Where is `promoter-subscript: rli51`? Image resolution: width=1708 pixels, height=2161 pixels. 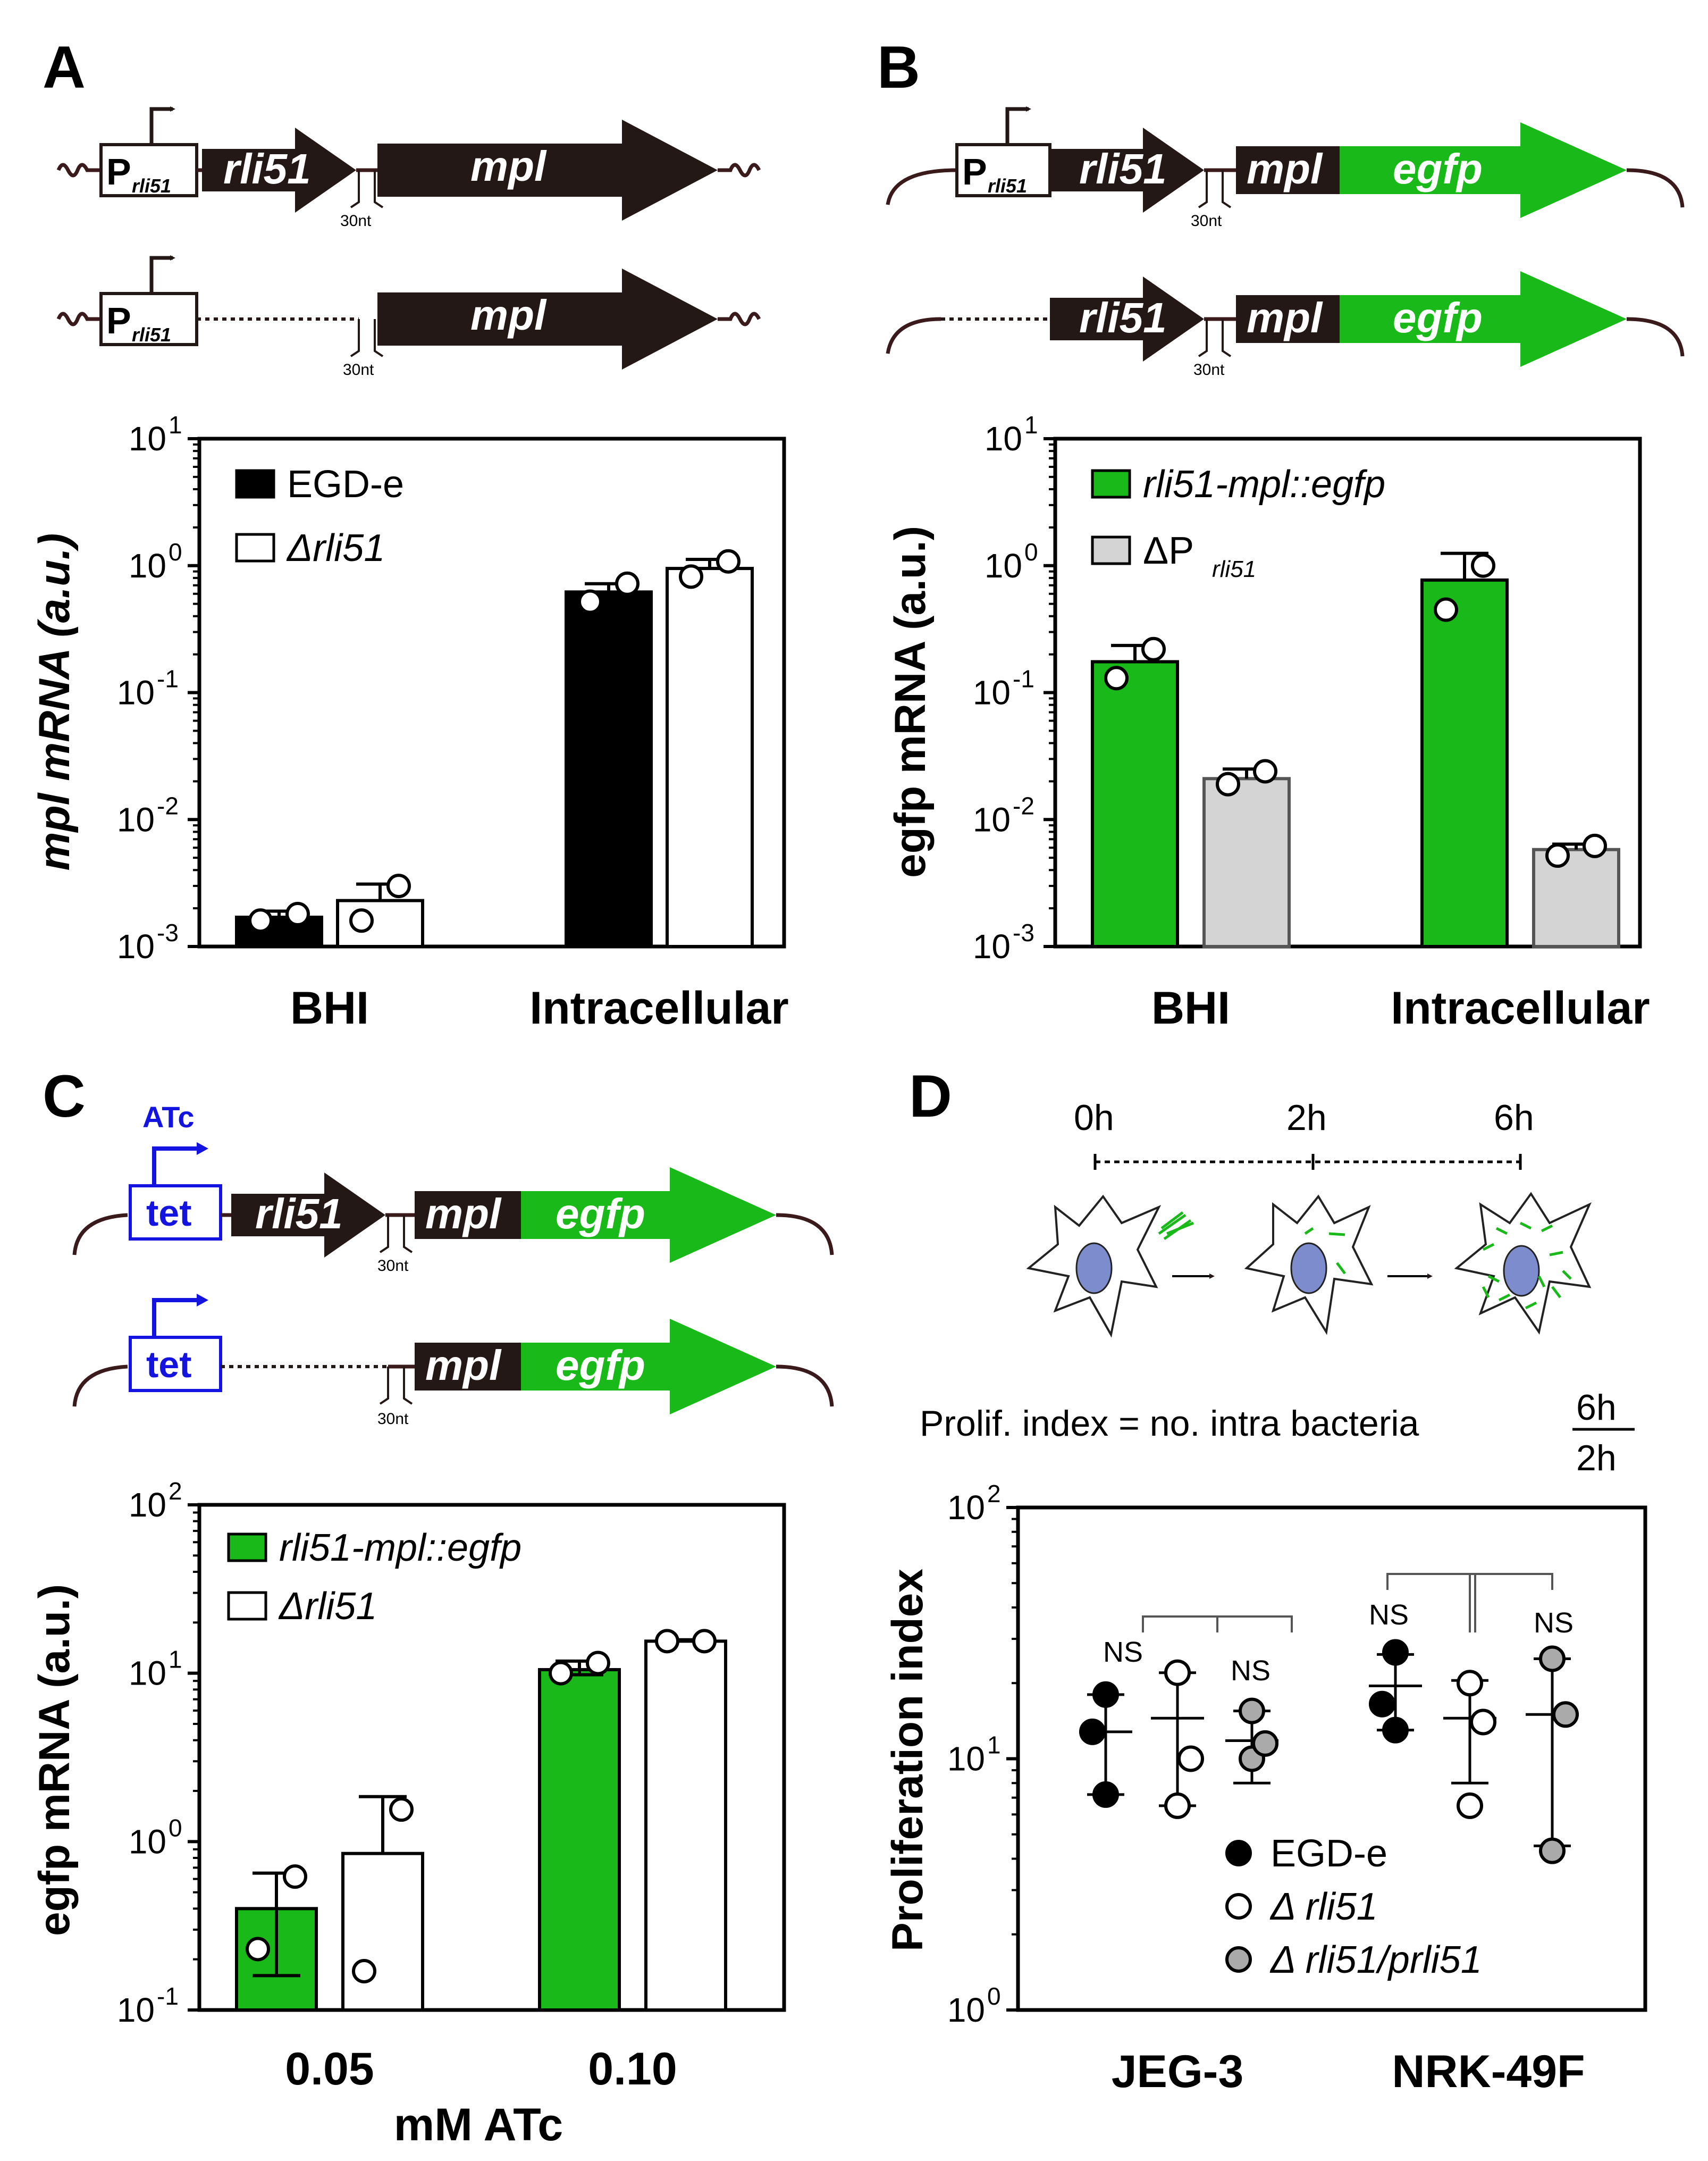
promoter-subscript: rli51 is located at coordinates (152, 335).